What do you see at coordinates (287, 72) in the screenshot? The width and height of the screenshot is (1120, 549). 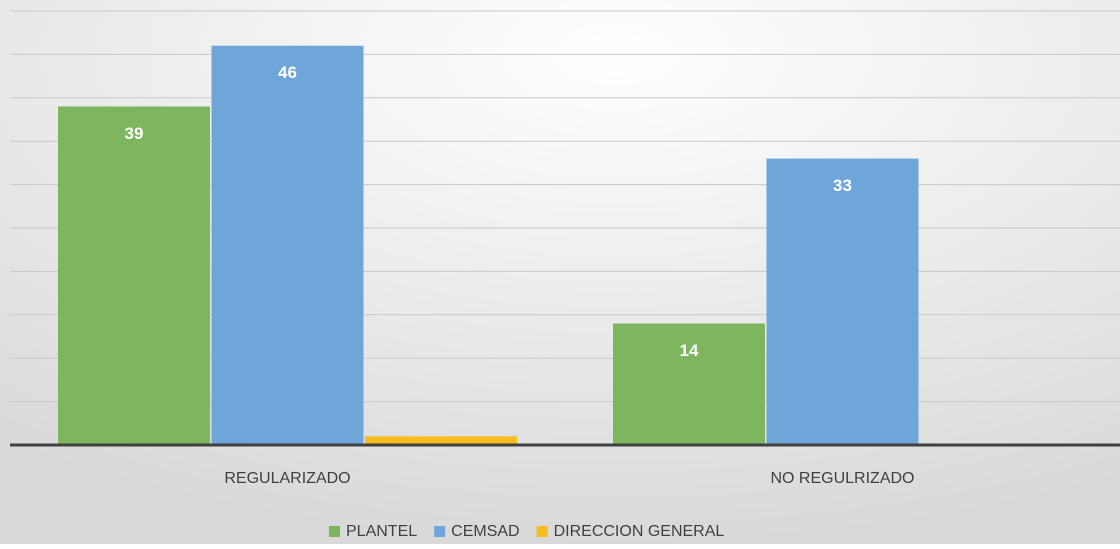 I see `data-label: 46` at bounding box center [287, 72].